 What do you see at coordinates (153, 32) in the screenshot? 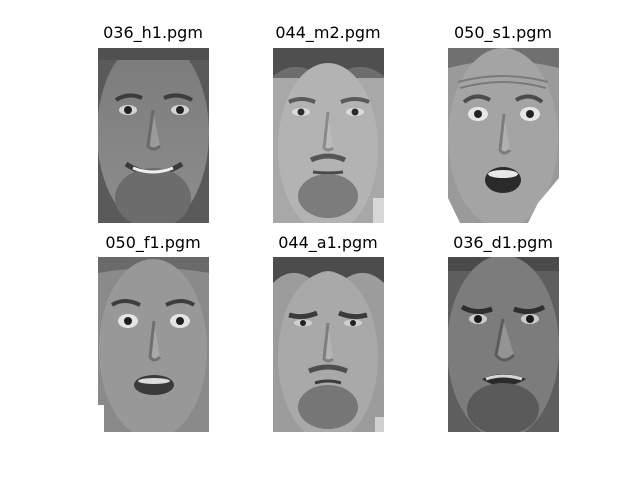
I see `panel-title: 036_h1.pgm` at bounding box center [153, 32].